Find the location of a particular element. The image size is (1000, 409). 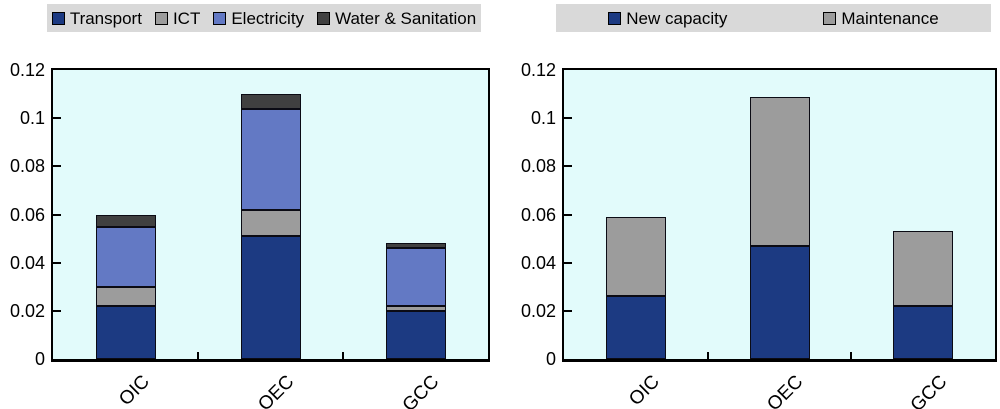

bar-segment-gcc-water-sanitation is located at coordinates (415, 246).